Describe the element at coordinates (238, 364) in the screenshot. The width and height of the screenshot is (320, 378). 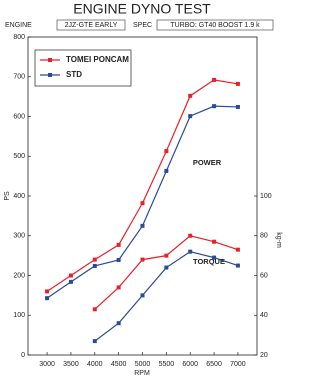
I see `x-tick-label: 7000` at that location.